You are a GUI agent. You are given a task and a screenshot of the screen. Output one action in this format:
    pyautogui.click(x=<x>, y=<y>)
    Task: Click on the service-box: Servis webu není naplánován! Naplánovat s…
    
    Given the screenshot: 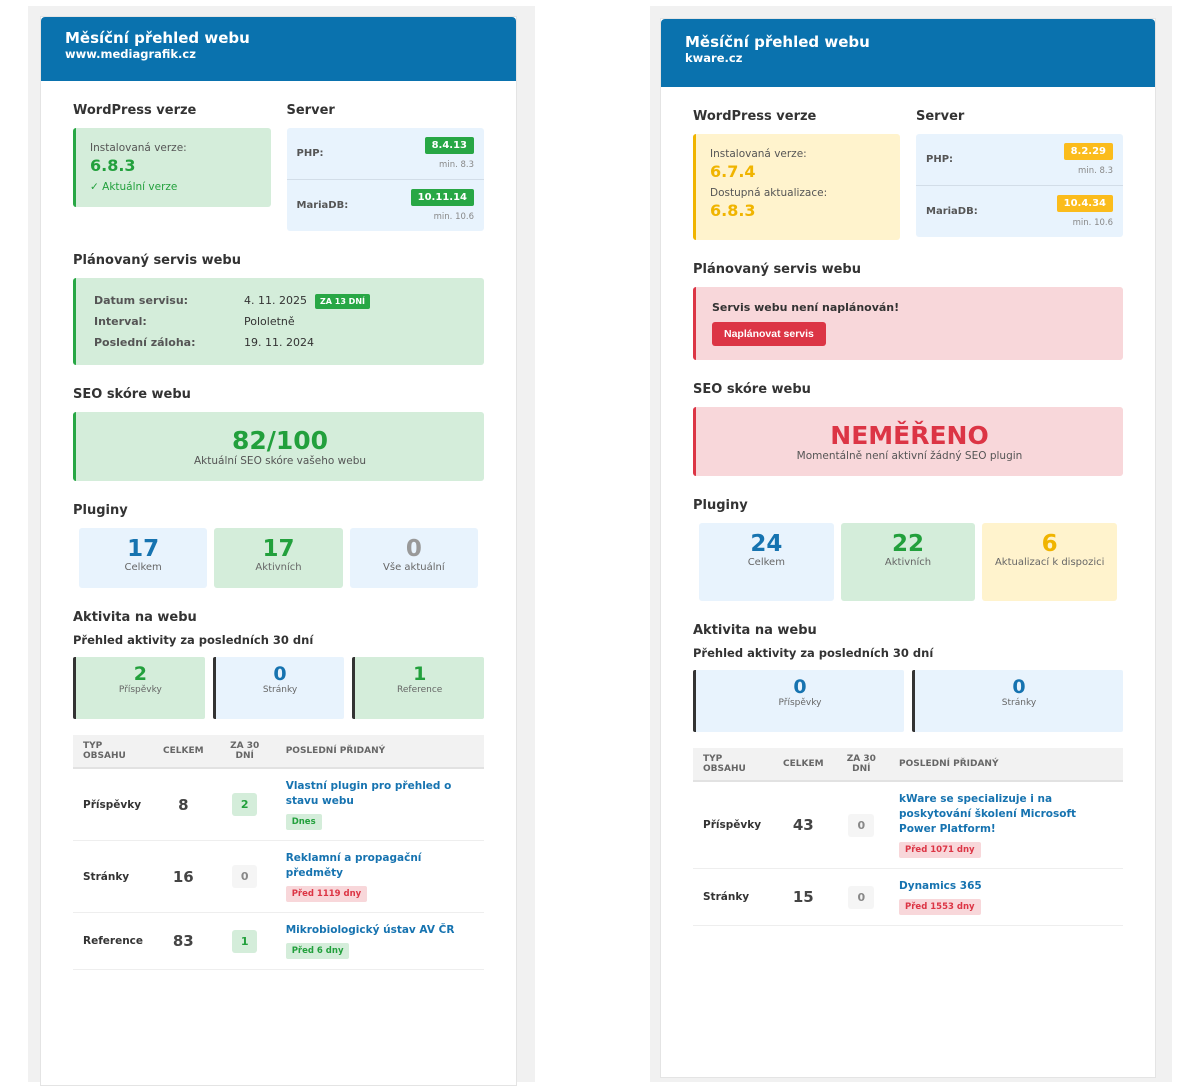 What is the action you would take?
    pyautogui.click(x=908, y=323)
    